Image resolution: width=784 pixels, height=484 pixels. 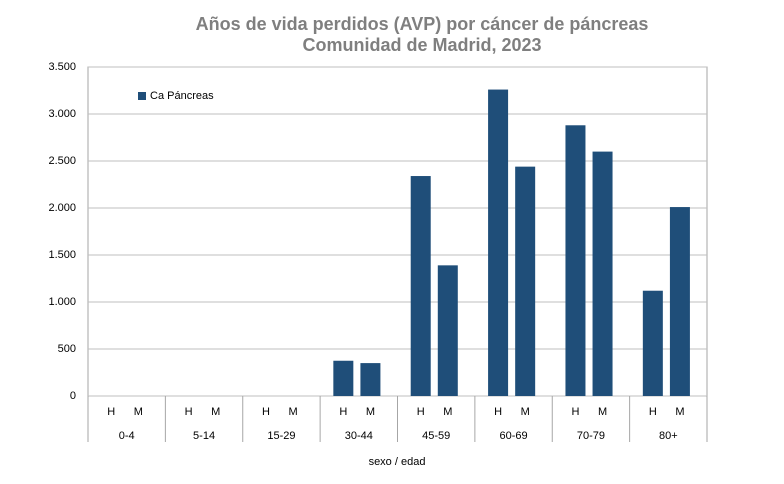 I want to click on group-label: 45-59, so click(x=436, y=436).